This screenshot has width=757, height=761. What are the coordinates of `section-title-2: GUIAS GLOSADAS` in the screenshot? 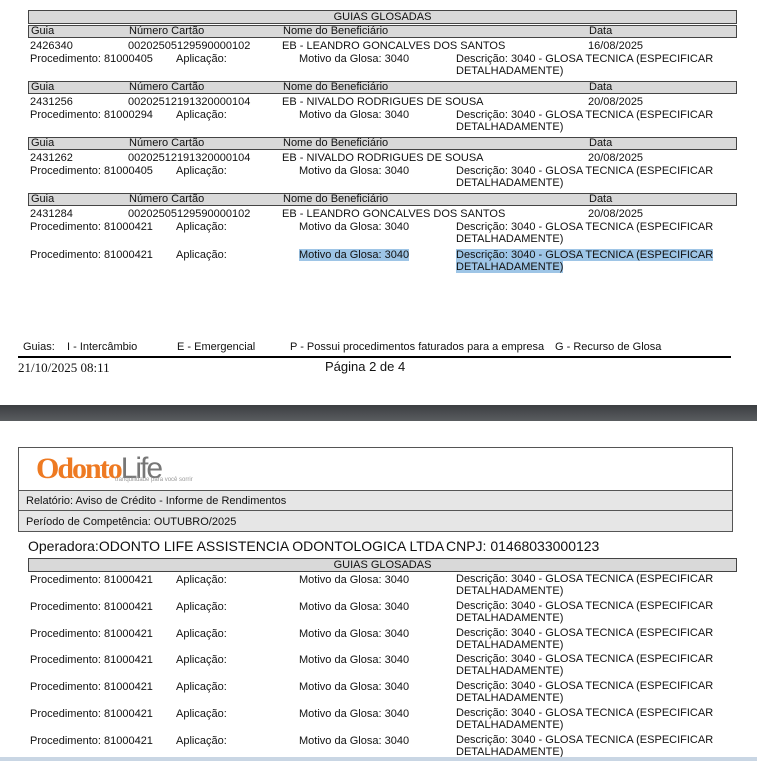 It's located at (382, 565).